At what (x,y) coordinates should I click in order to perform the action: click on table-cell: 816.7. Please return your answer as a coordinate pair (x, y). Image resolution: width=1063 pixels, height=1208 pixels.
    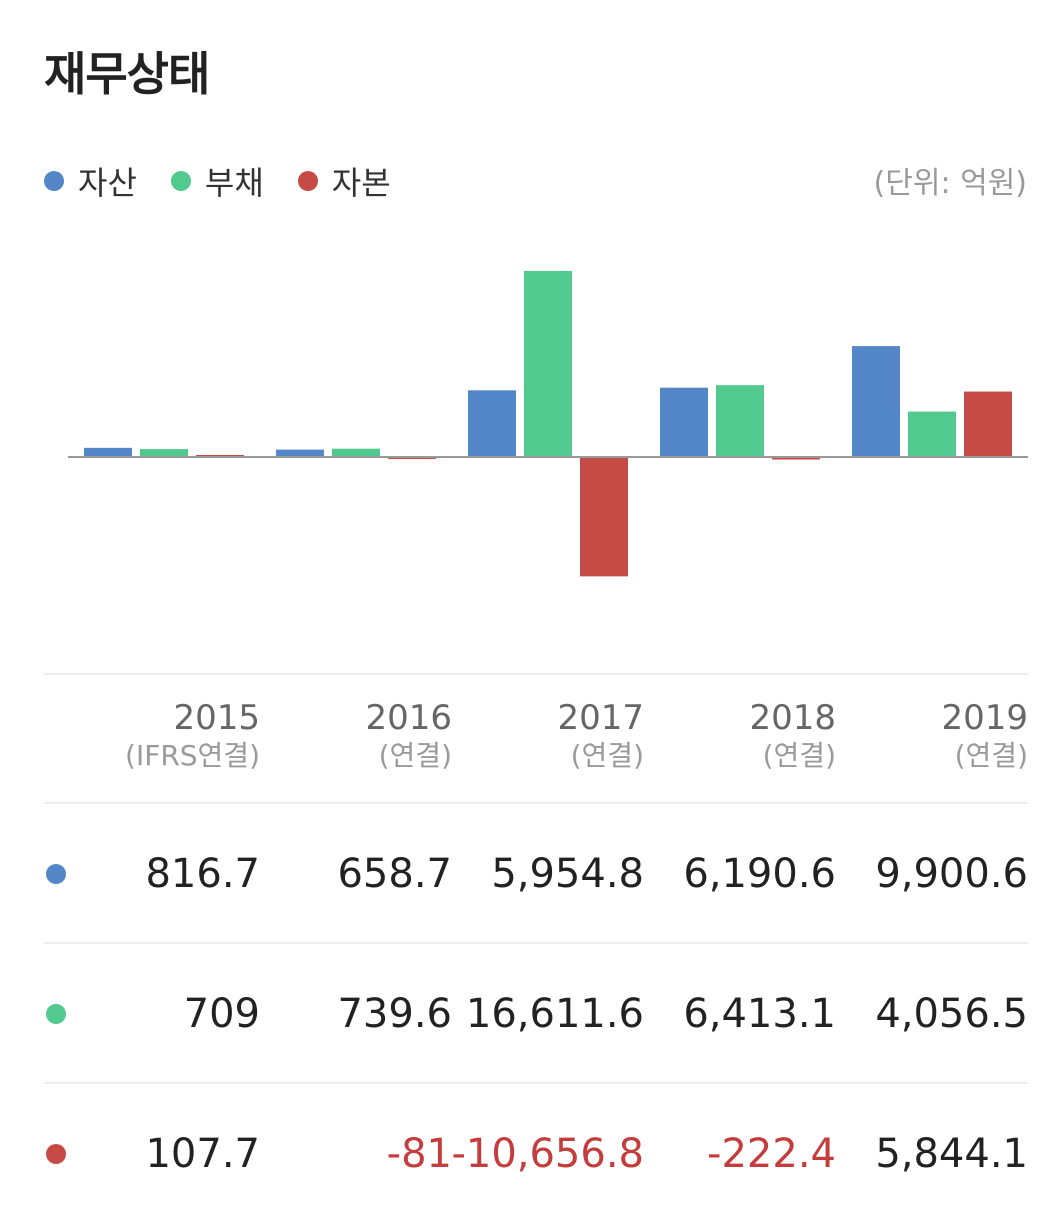
    Looking at the image, I should click on (202, 874).